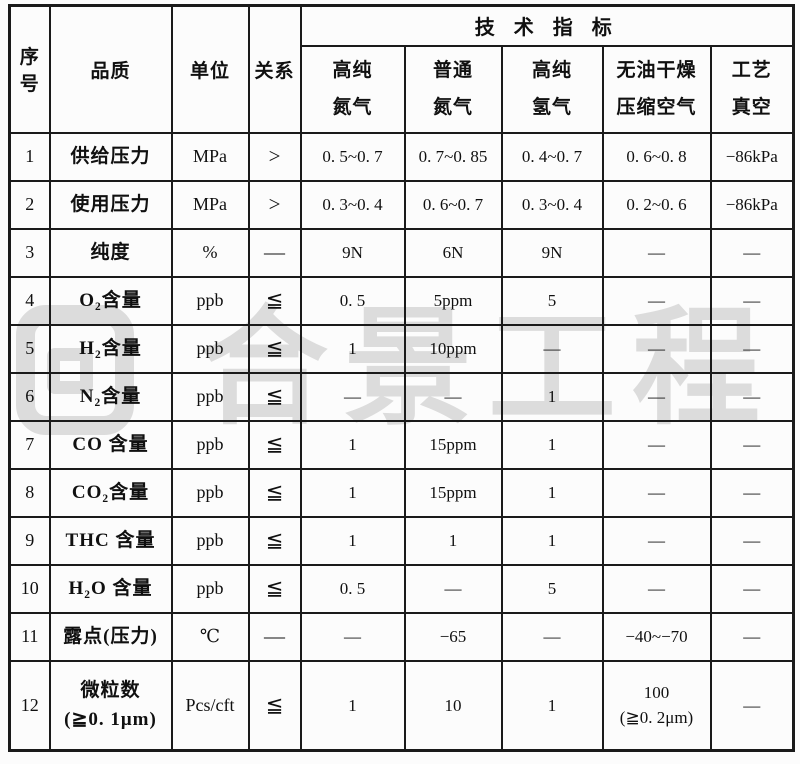 Image resolution: width=800 pixels, height=764 pixels. What do you see at coordinates (453, 705) in the screenshot?
I see `value-cell: 10` at bounding box center [453, 705].